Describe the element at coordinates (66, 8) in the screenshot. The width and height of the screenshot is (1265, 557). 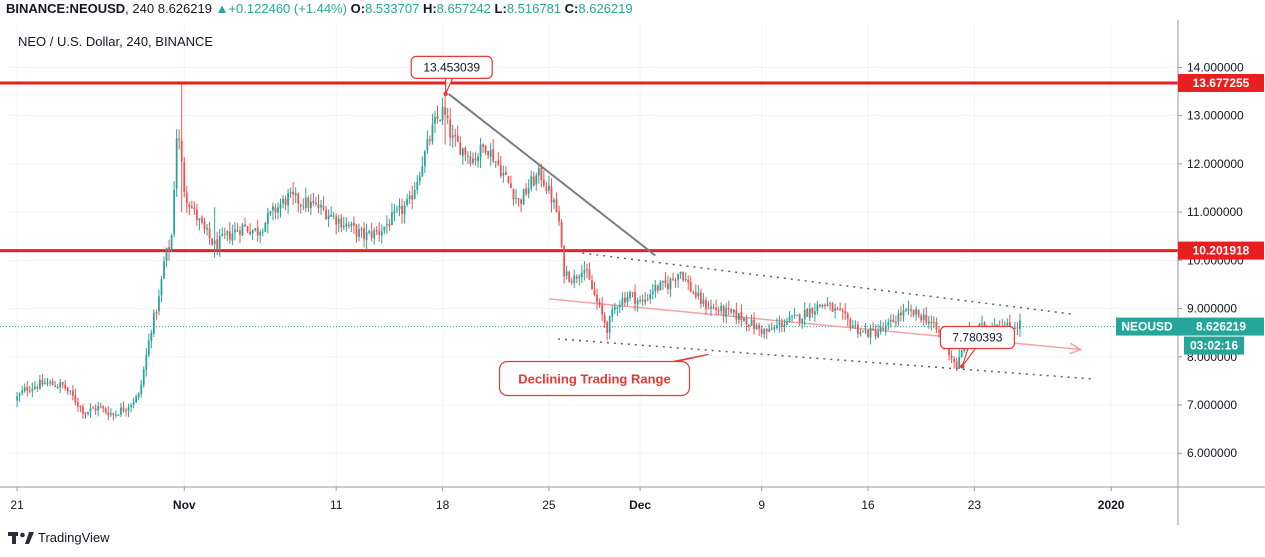
I see `symbol-name: BINANCE:NEOUSD` at that location.